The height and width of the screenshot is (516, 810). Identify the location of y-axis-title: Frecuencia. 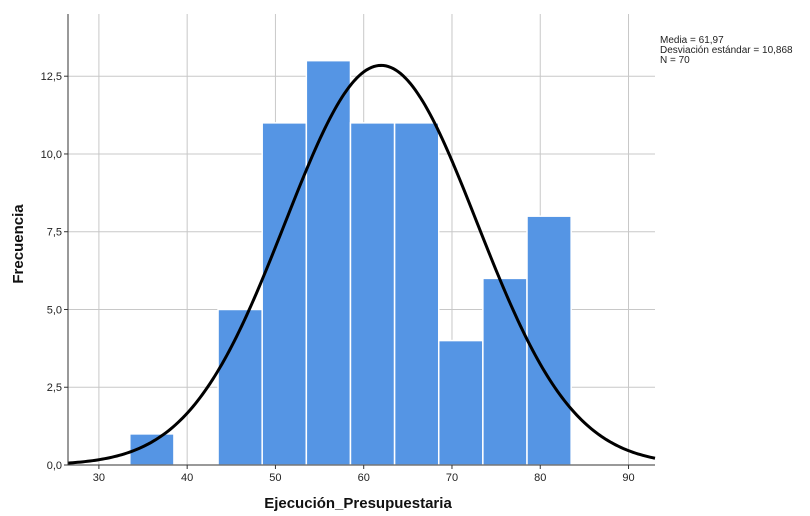
(18, 244).